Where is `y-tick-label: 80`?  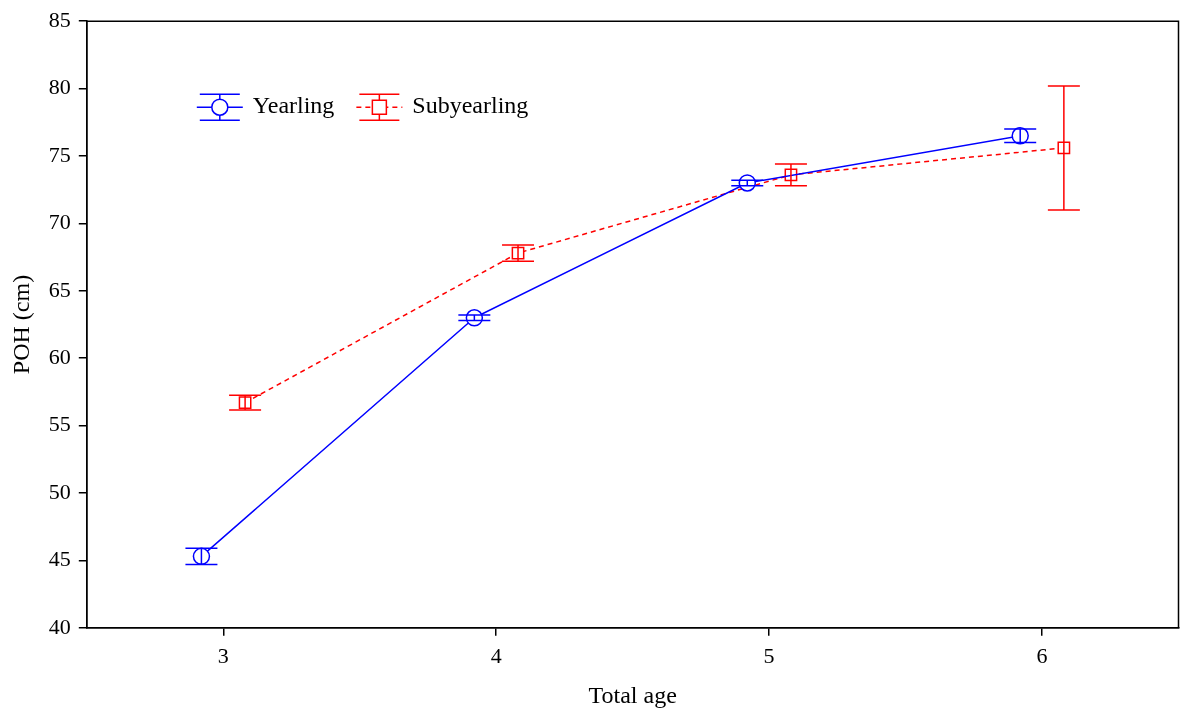 y-tick-label: 80 is located at coordinates (59, 87).